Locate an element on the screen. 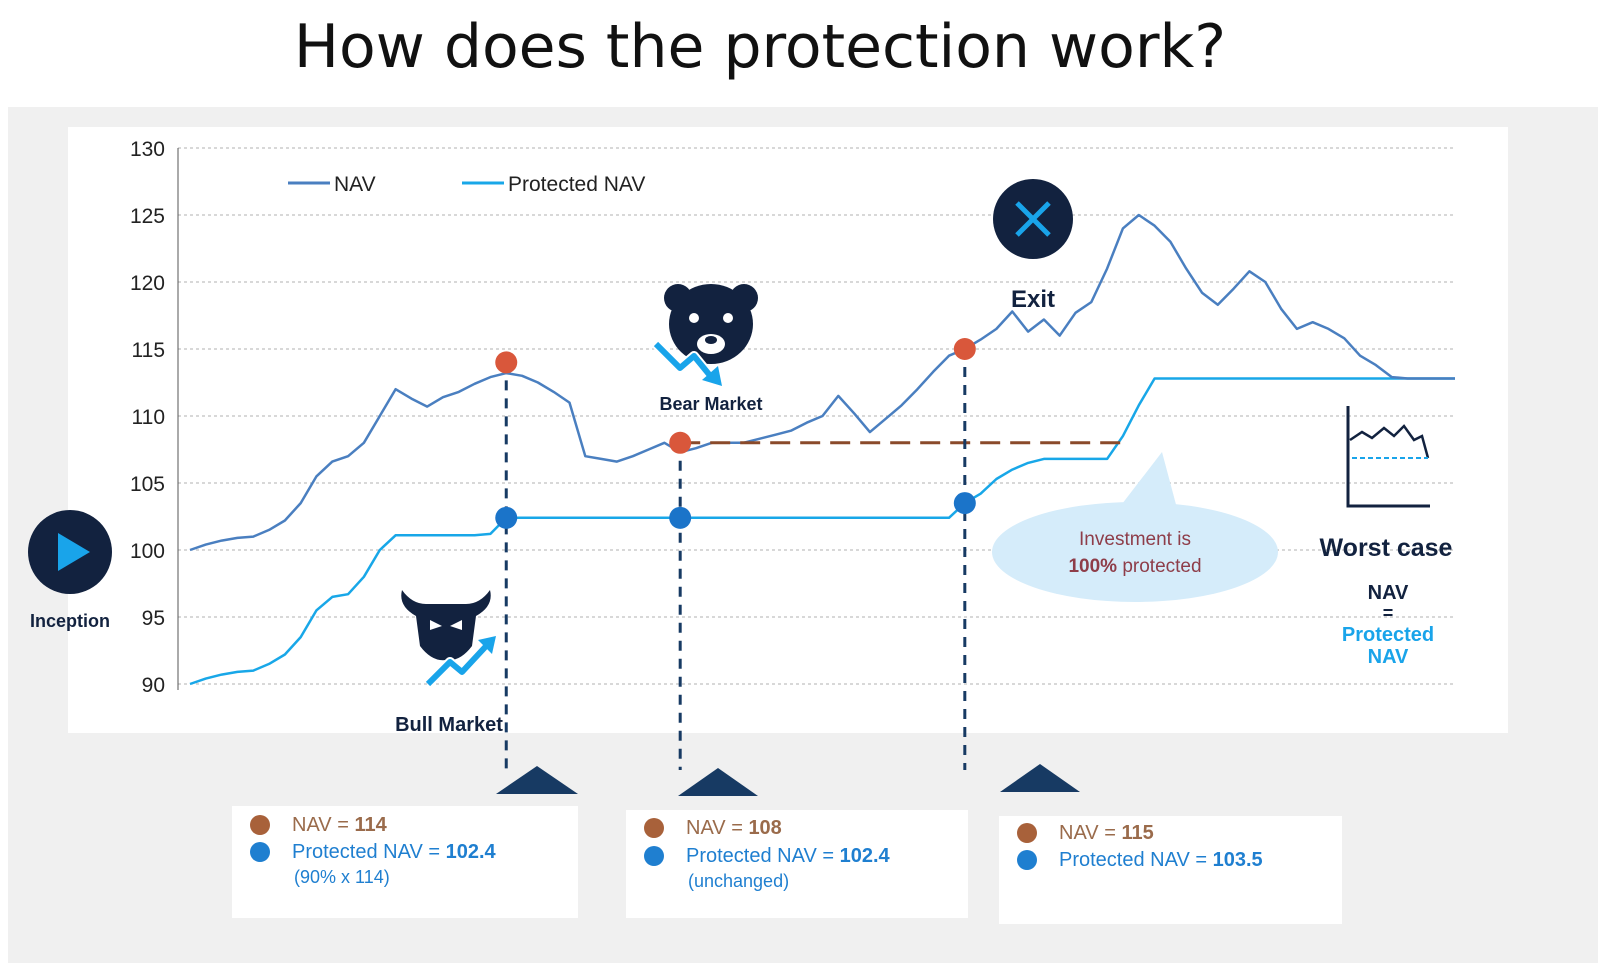  info-box-3-protected: Protected NAV = 103.5 is located at coordinates (1140, 860).